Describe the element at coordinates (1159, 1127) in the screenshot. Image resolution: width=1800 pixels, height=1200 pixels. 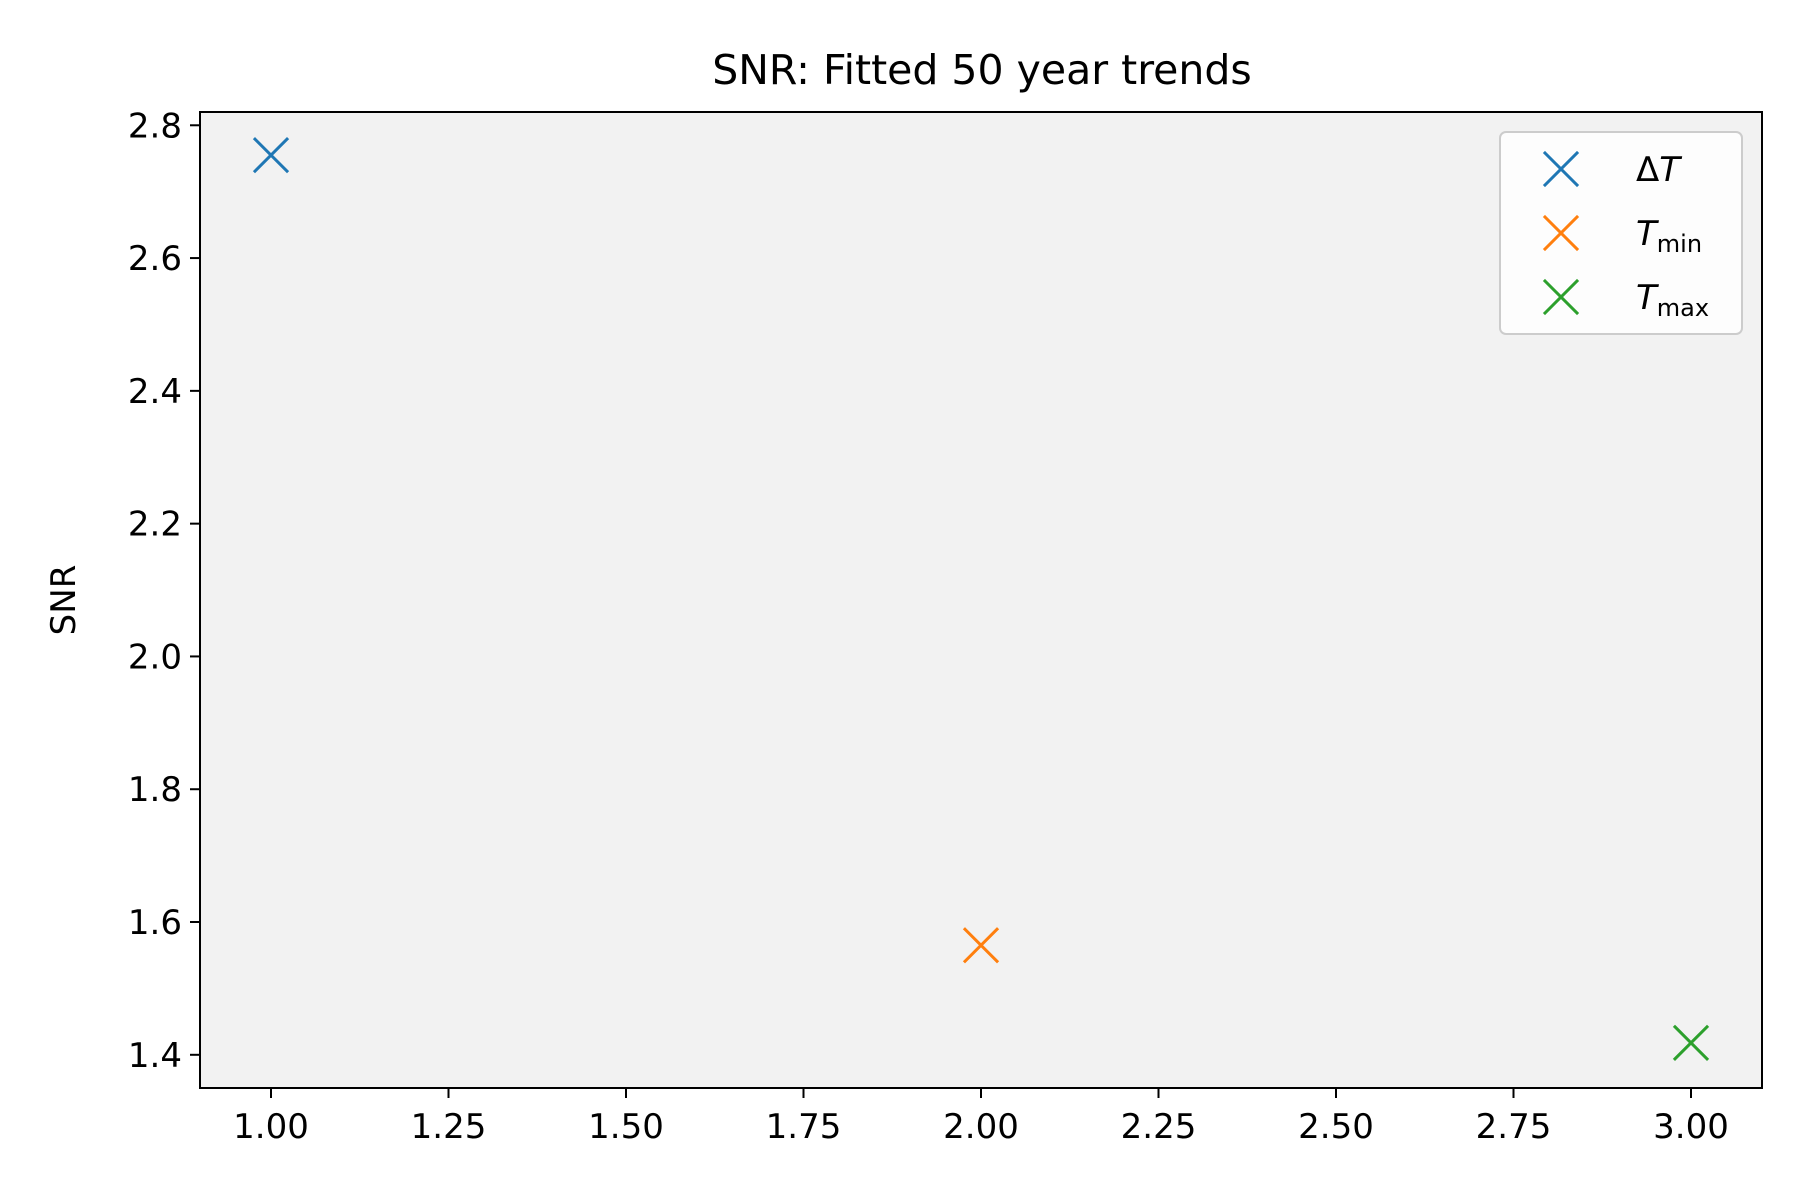
I see `x-tick-label: 2.25` at that location.